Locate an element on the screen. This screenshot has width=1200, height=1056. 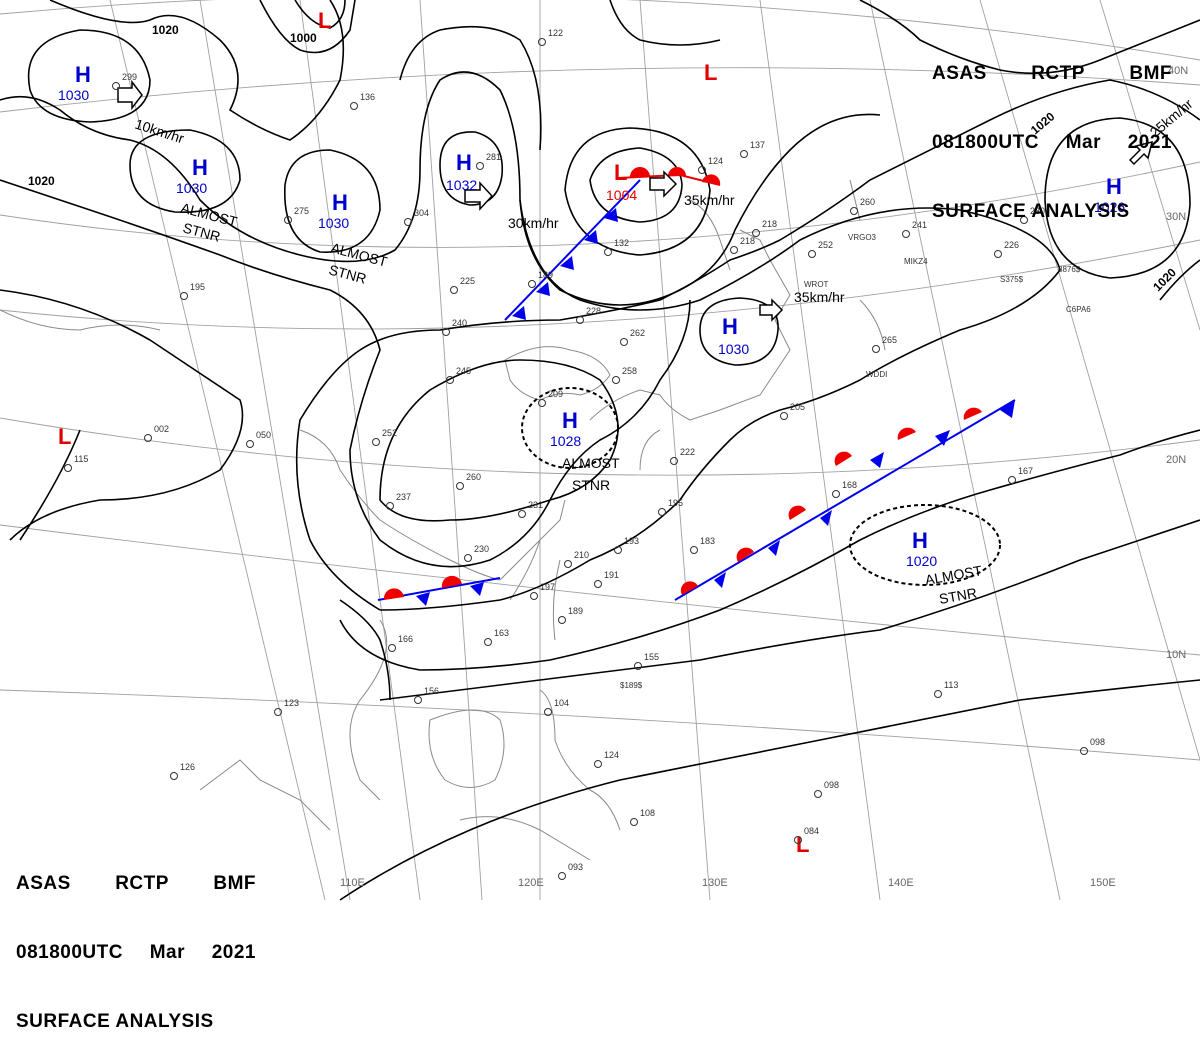
station-pressure: 168 is located at coordinates (849, 485).